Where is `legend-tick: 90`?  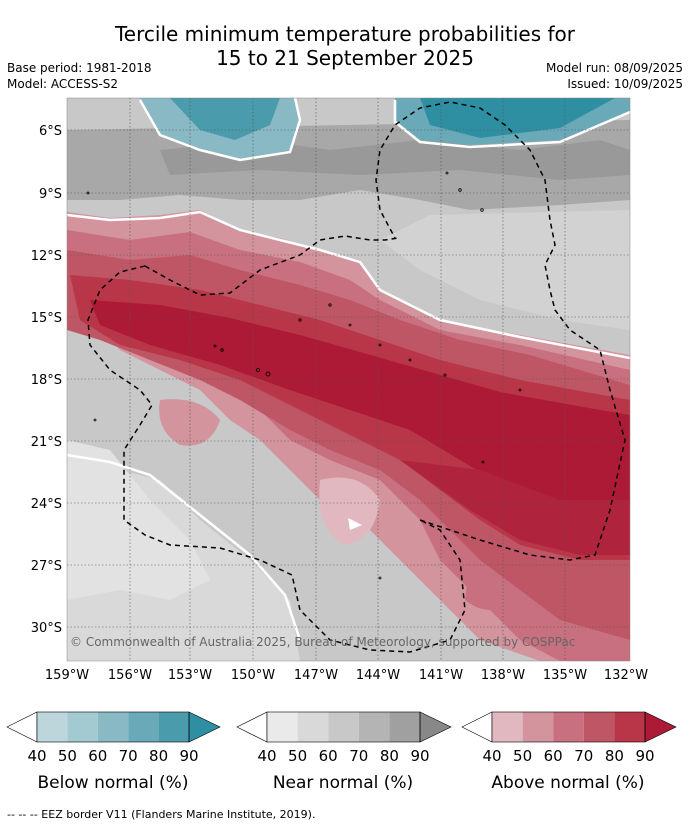
legend-tick: 90 is located at coordinates (644, 756).